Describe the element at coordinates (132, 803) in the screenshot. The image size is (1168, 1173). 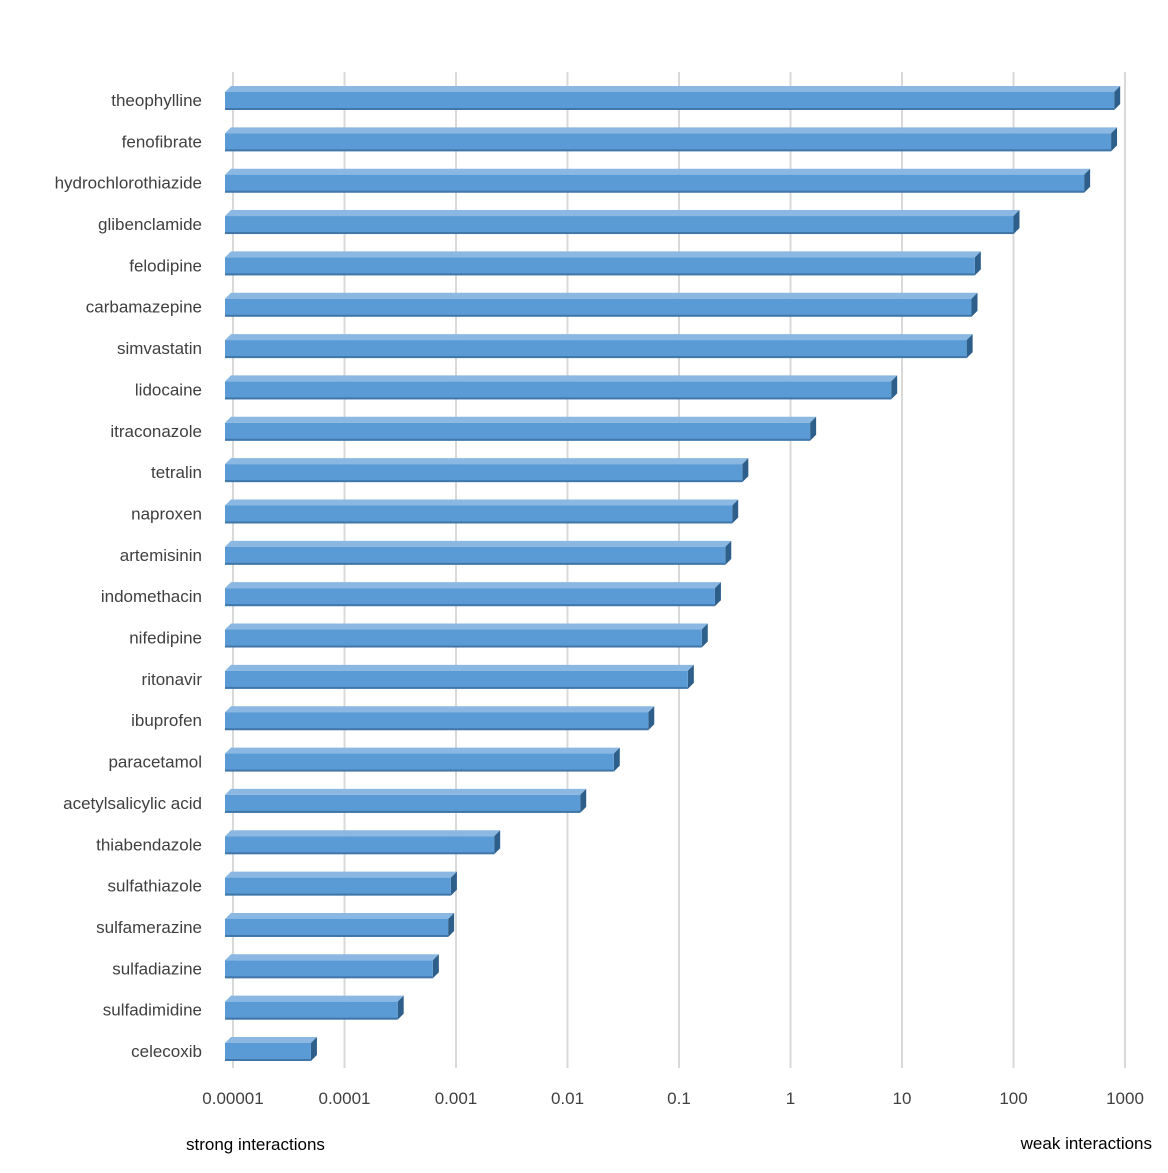
I see `category-label: acetylsalicylic acid` at that location.